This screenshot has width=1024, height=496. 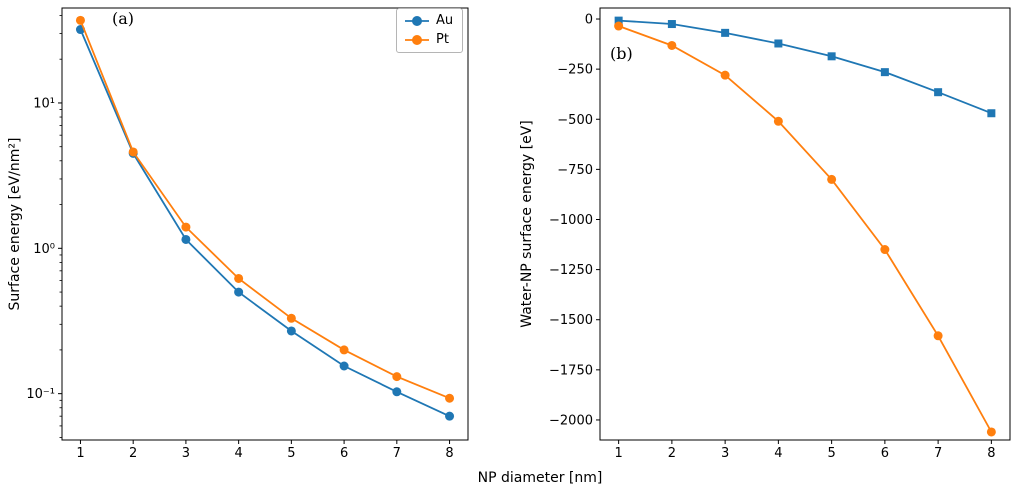 I want to click on y-tick-label: 10⁰, so click(x=44, y=249).